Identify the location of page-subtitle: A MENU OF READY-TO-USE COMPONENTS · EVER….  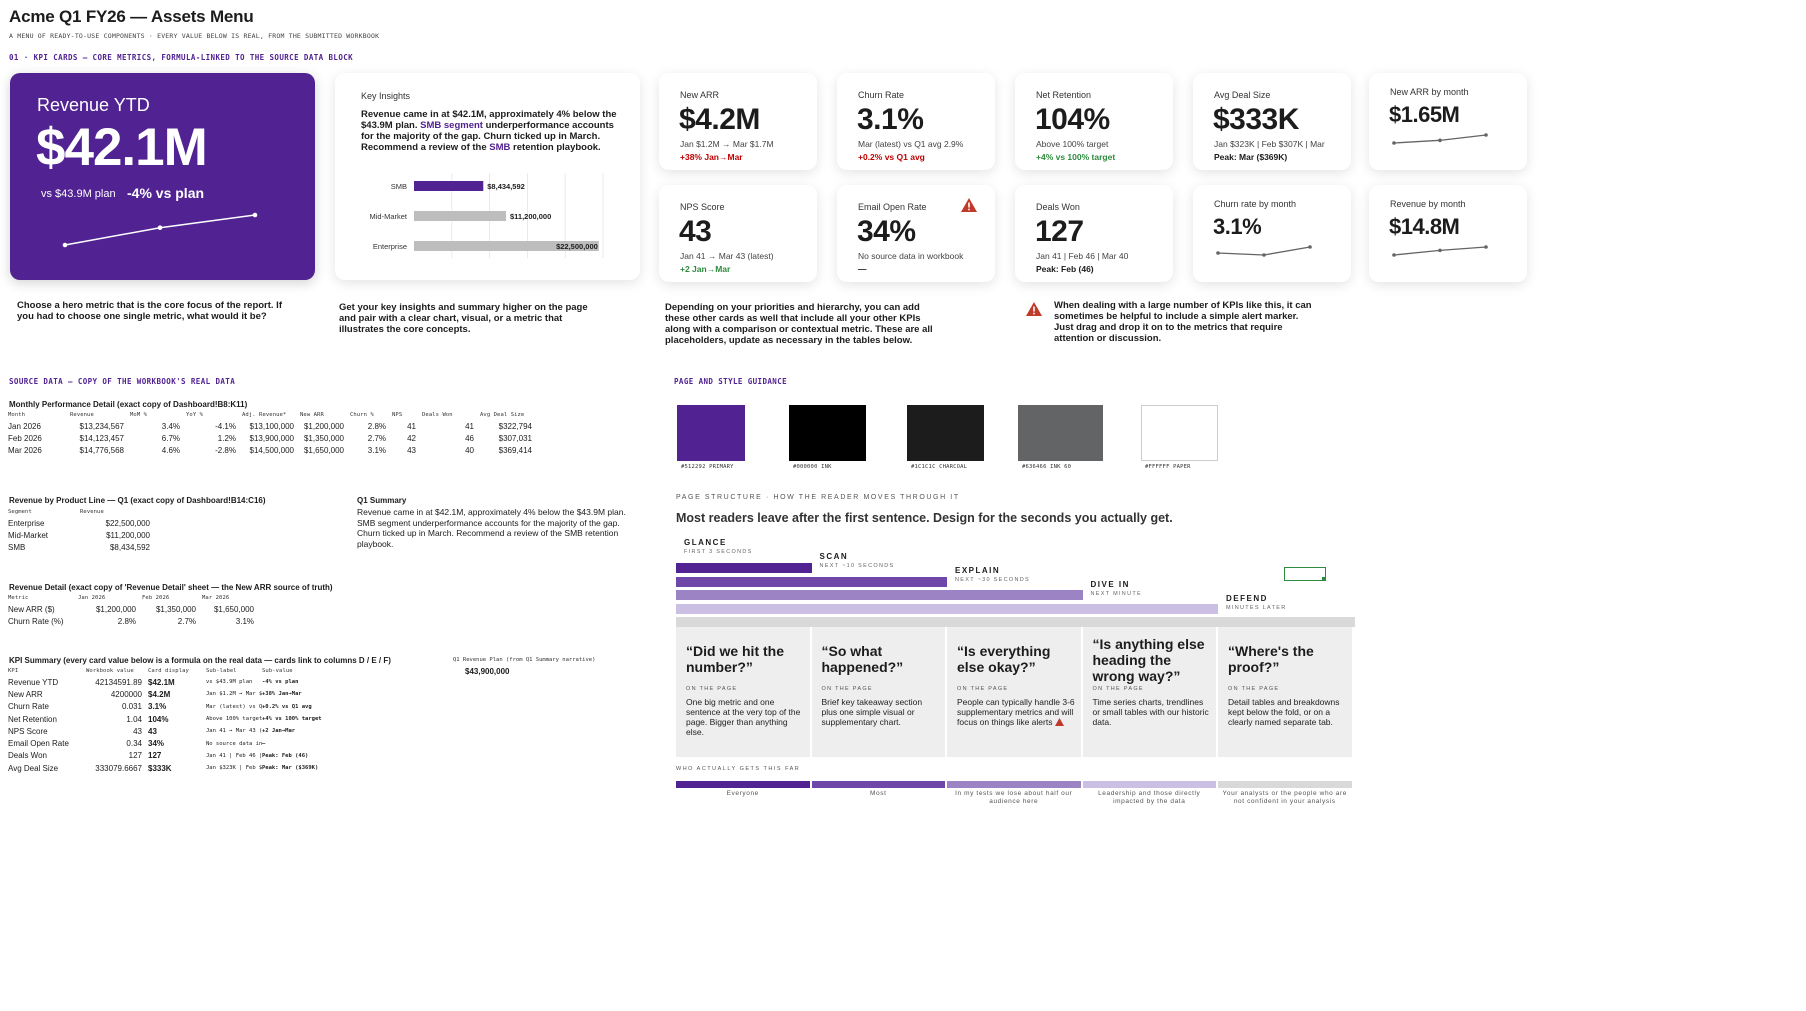
(194, 36).